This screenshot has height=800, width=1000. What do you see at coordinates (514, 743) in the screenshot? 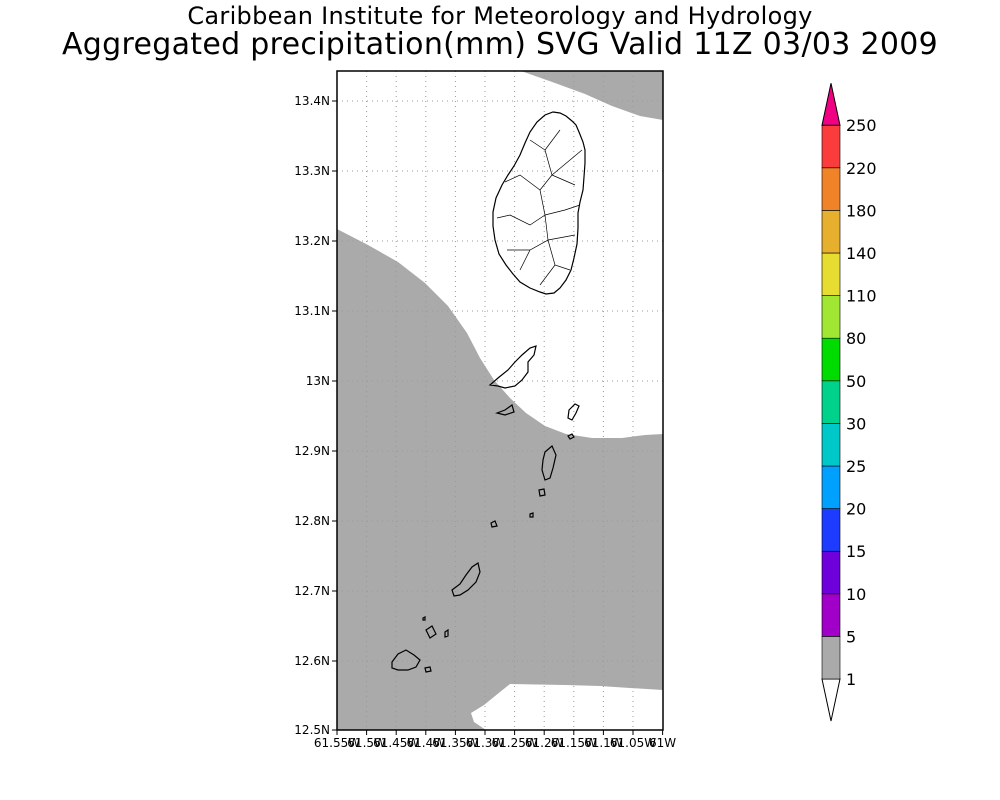
I see `lon-tick-label: 61.25W` at bounding box center [514, 743].